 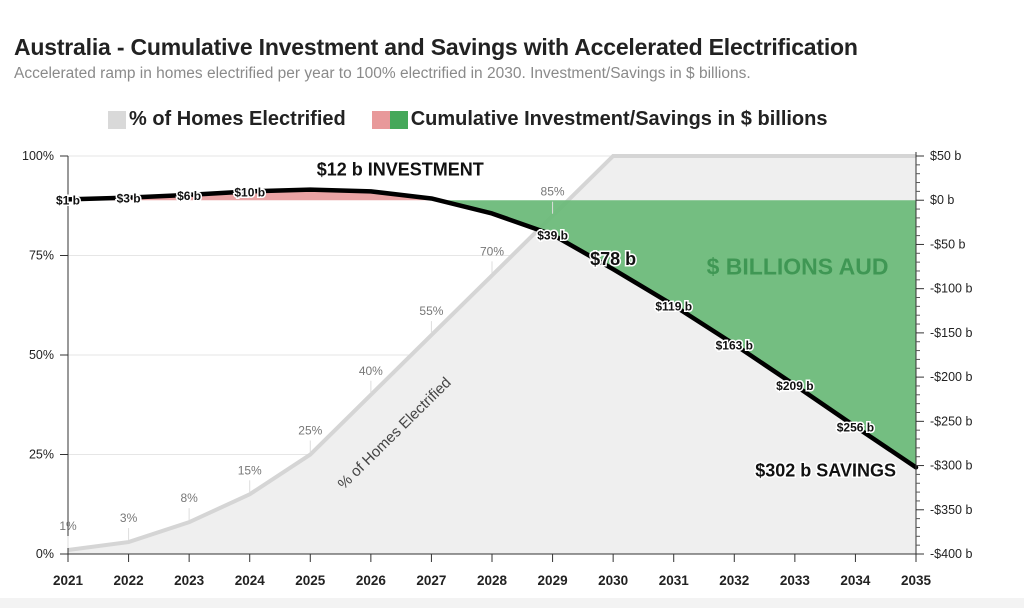 What do you see at coordinates (942, 200) in the screenshot?
I see `y-right-tick-label: $0 b` at bounding box center [942, 200].